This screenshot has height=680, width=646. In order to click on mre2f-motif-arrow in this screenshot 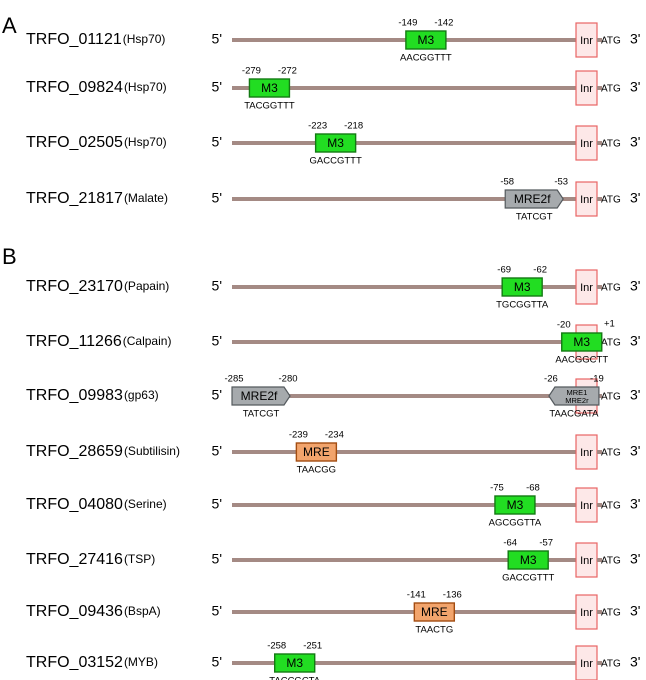, I will do `click(261, 396)`.